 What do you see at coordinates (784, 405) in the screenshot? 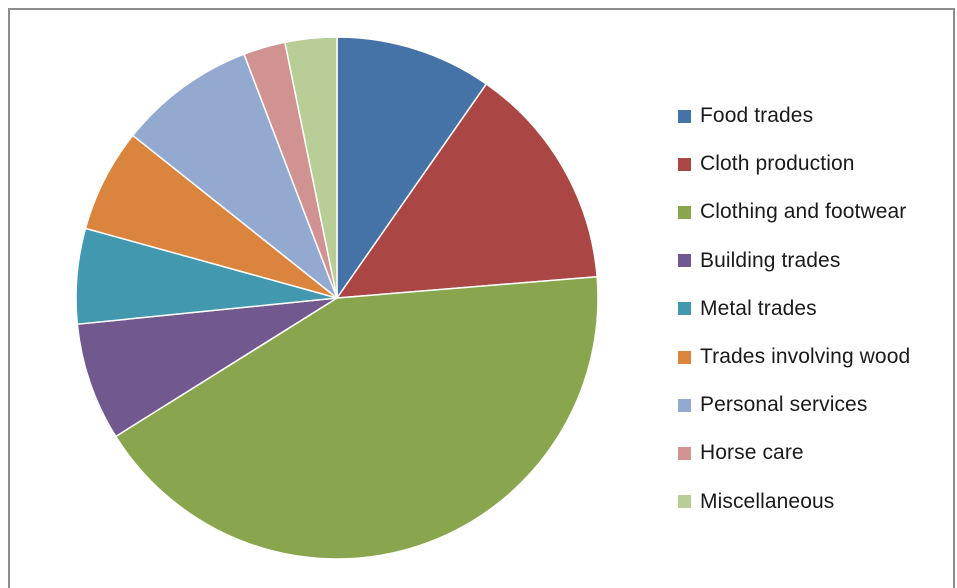
I see `legend-label: Personal services` at bounding box center [784, 405].